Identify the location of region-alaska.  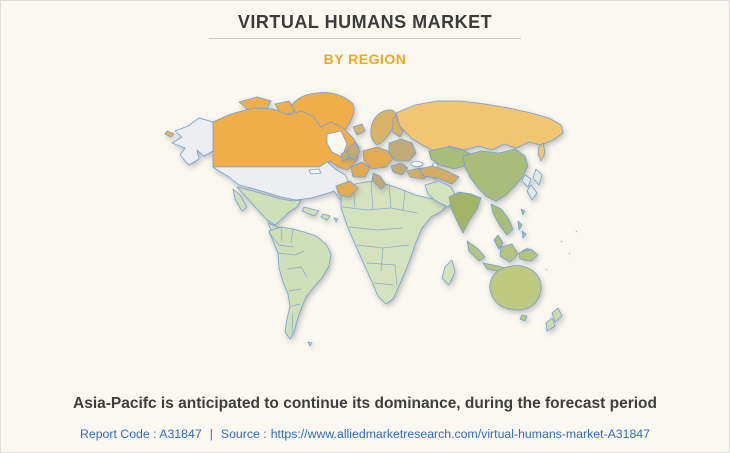
(192, 141).